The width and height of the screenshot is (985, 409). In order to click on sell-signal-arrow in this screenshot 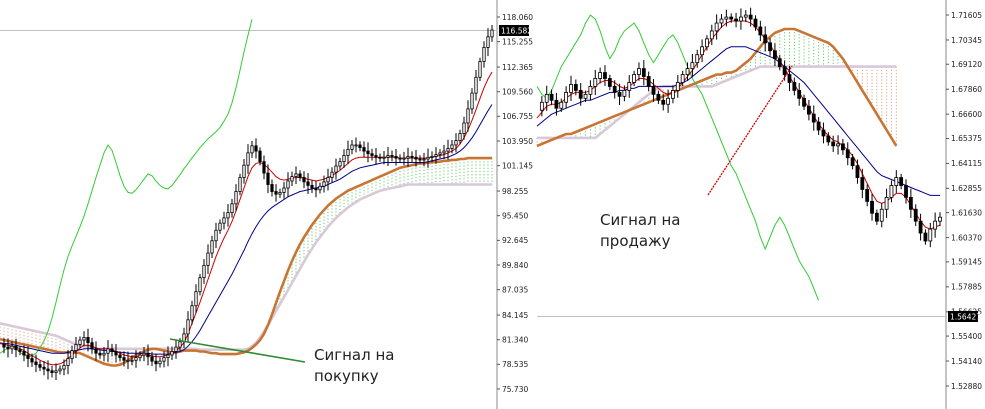, I will do `click(750, 130)`.